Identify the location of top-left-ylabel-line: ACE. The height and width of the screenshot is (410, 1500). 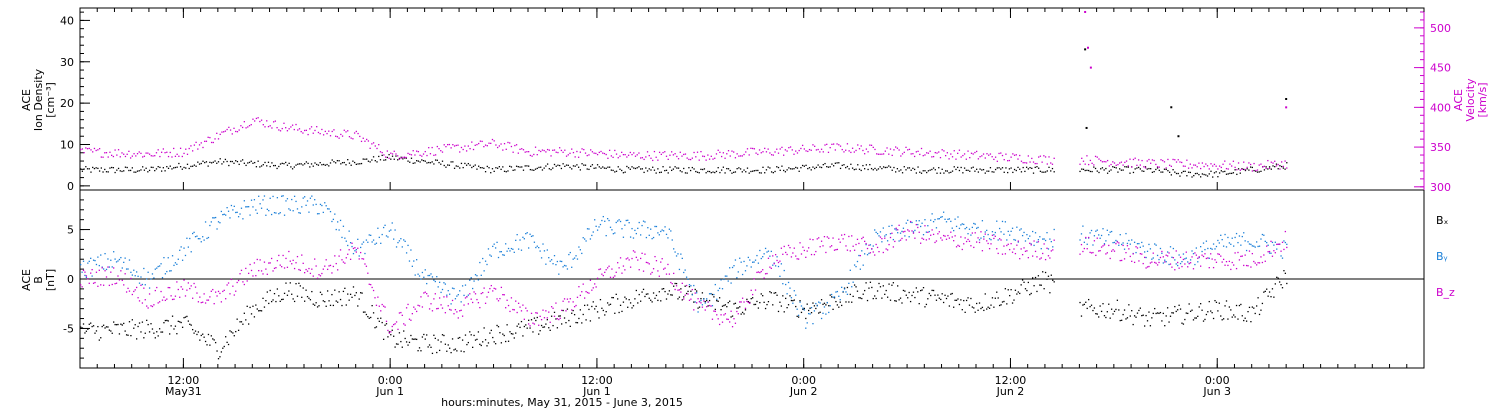
(26, 100).